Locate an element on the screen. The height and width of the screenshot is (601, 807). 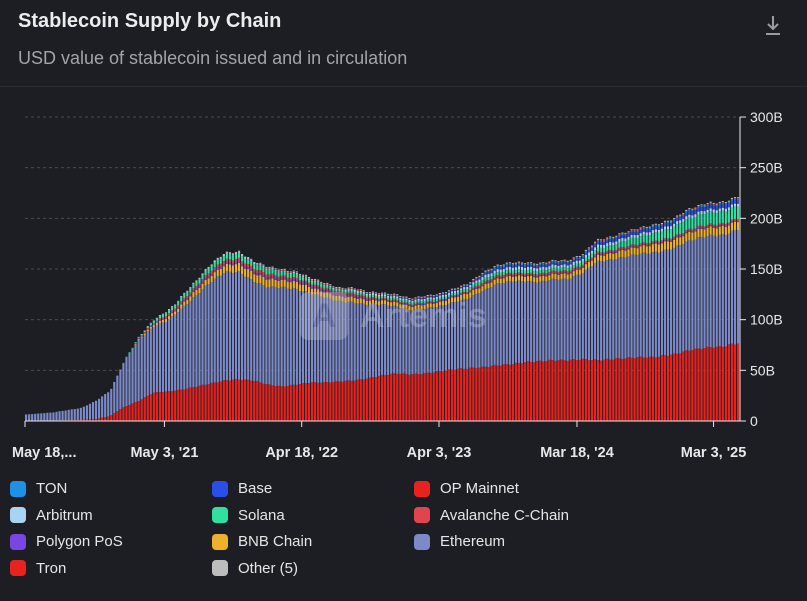
download-icon is located at coordinates (773, 25).